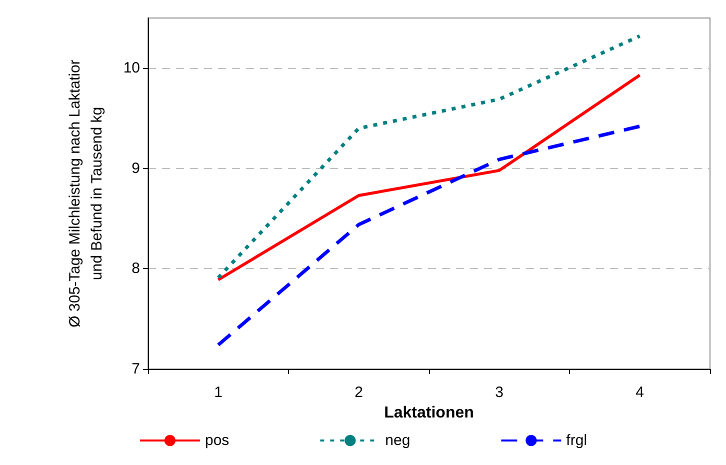 The height and width of the screenshot is (465, 726). I want to click on y-tick-label: 10, so click(131, 68).